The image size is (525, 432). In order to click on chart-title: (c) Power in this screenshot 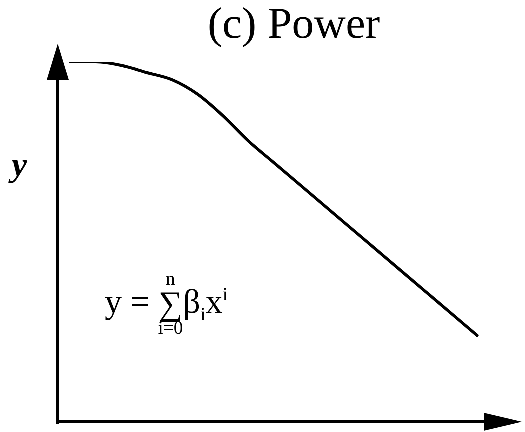, I will do `click(294, 24)`.